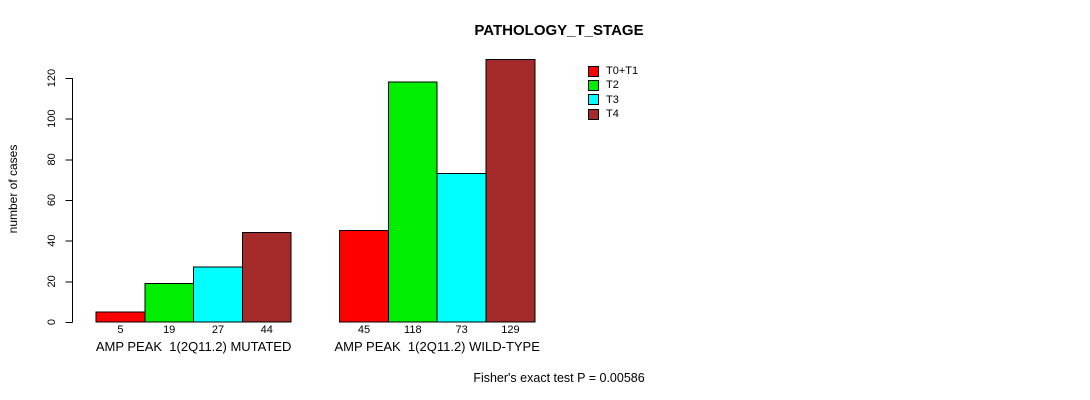 Image resolution: width=1090 pixels, height=400 pixels. What do you see at coordinates (413, 330) in the screenshot?
I see `bar-value-label: 118` at bounding box center [413, 330].